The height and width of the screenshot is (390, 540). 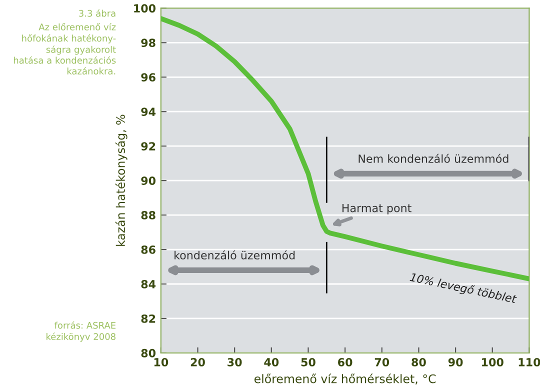 What do you see at coordinates (345, 362) in the screenshot?
I see `x-tick-label: 60` at bounding box center [345, 362].